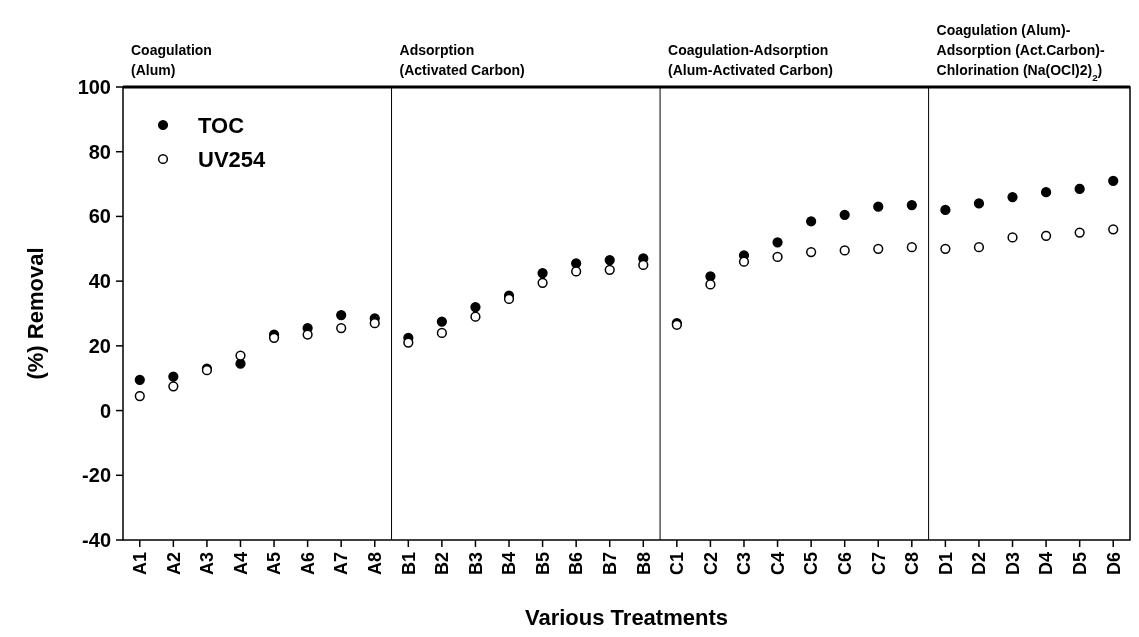 This screenshot has height=637, width=1139. What do you see at coordinates (462, 60) in the screenshot?
I see `text: Adsorption (Activated Carbon)` at bounding box center [462, 60].